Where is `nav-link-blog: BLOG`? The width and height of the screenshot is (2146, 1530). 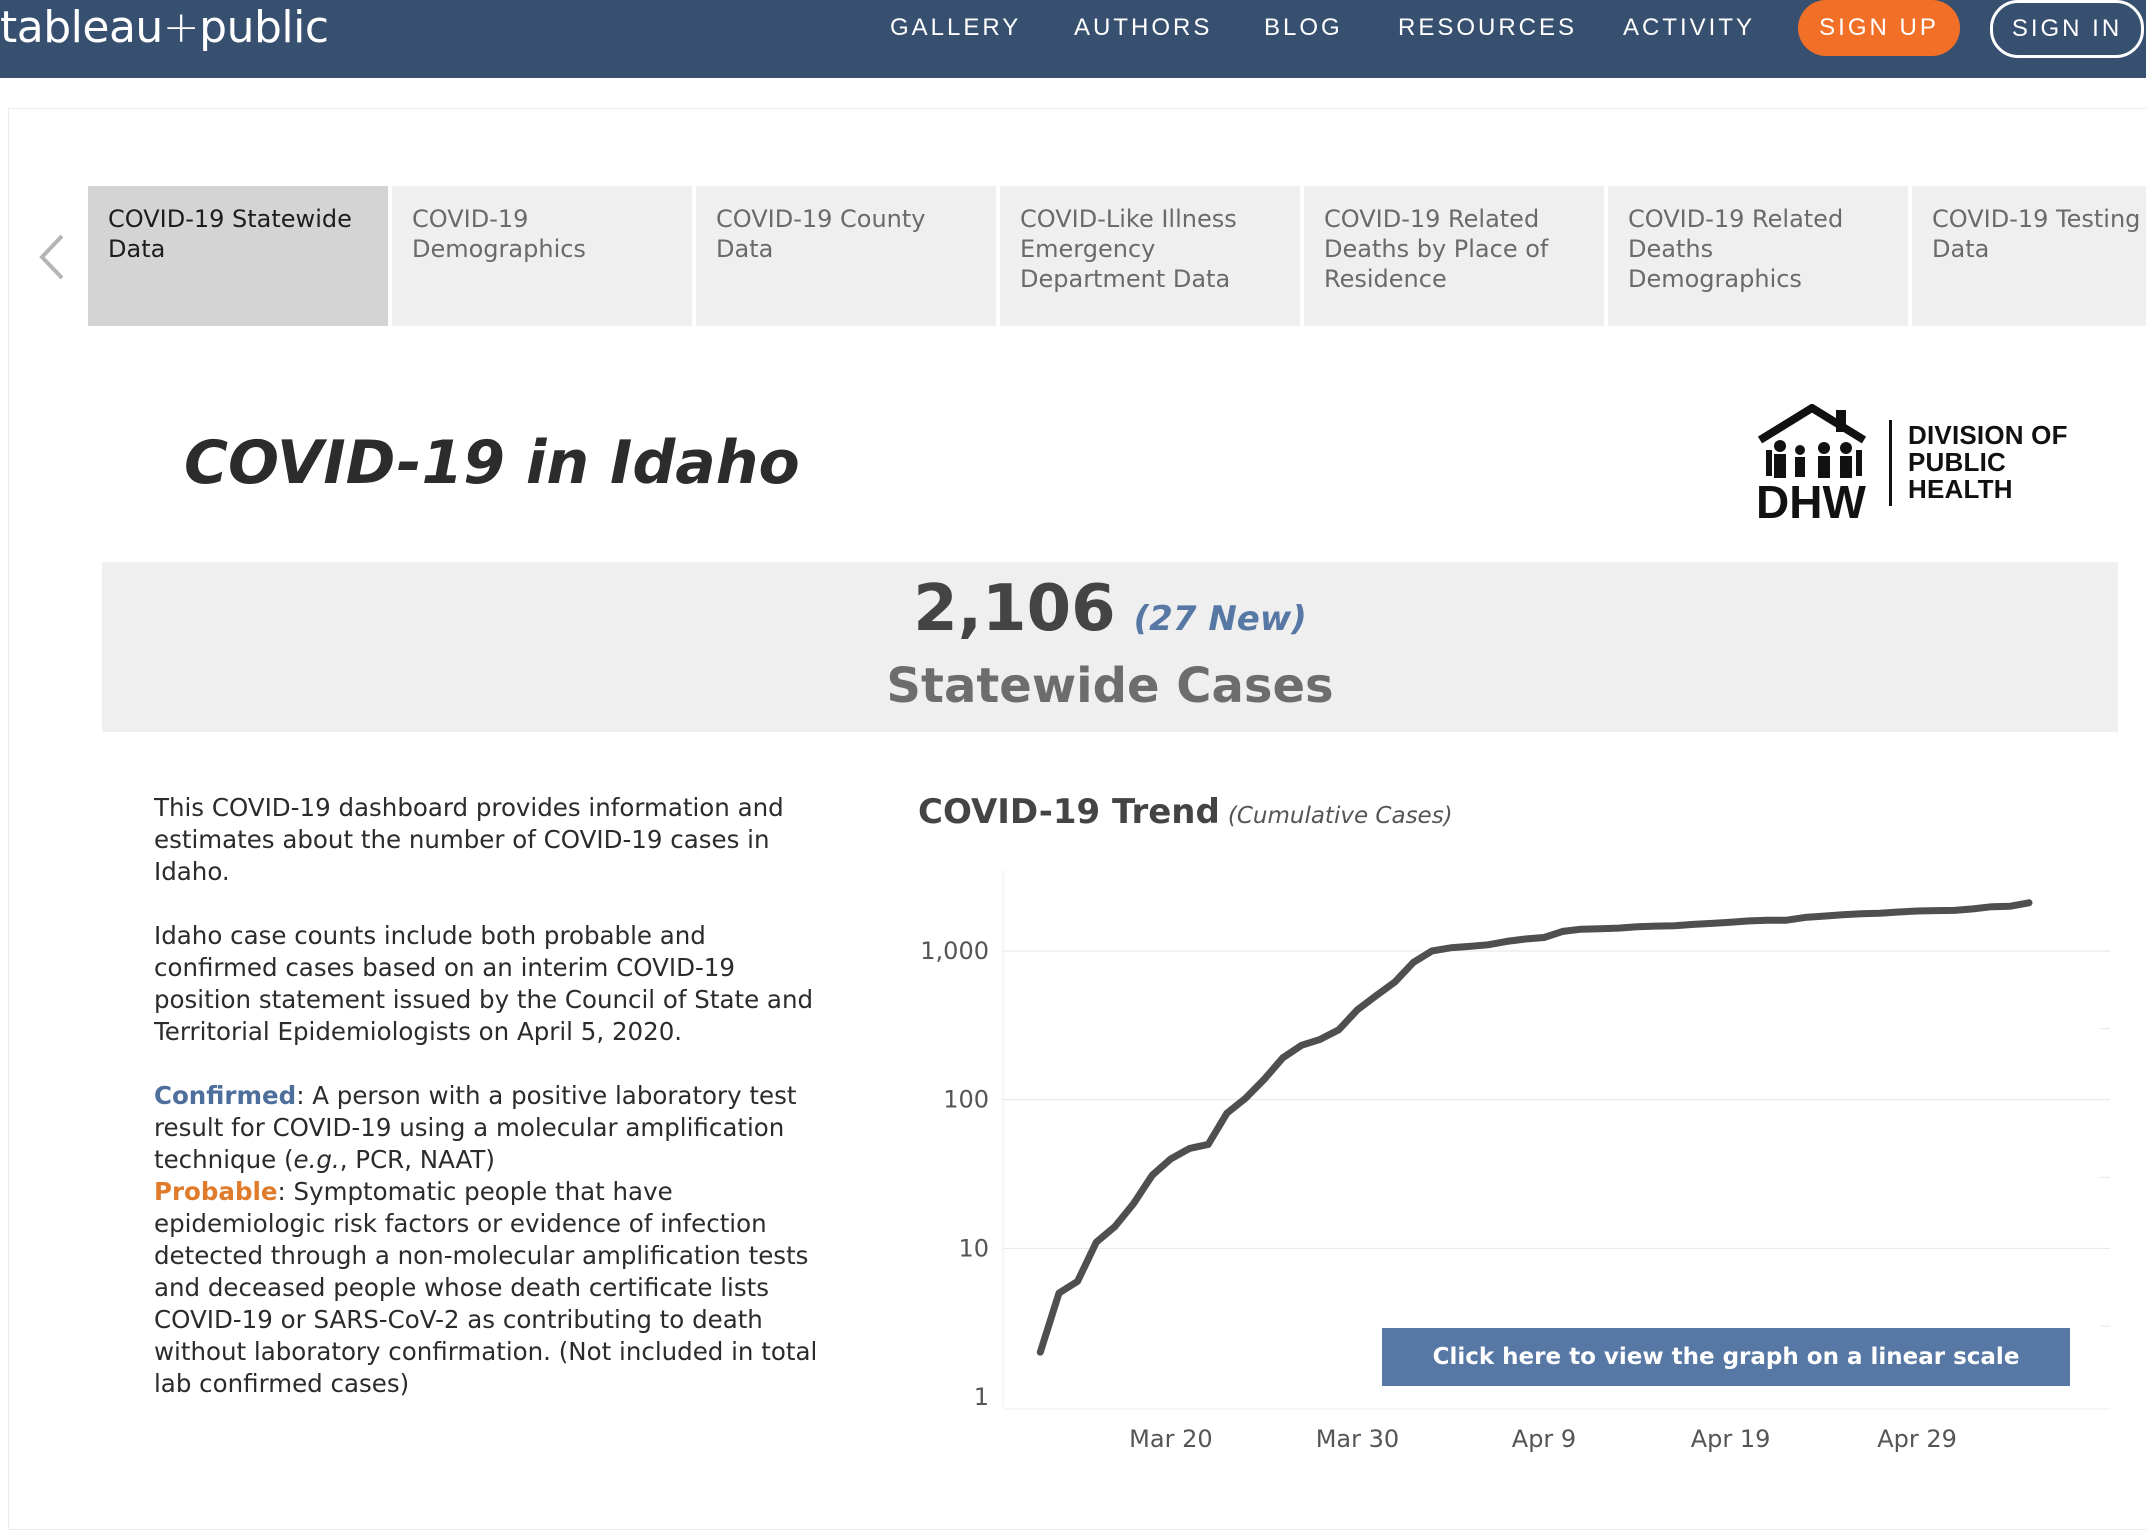 nav-link-blog: BLOG is located at coordinates (1303, 27).